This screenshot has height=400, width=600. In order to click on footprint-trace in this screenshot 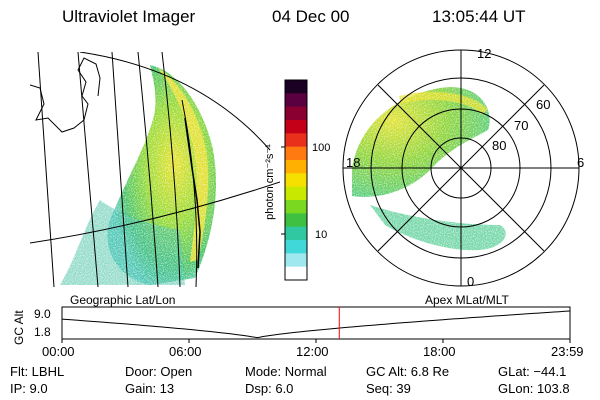, I will do `click(192, 193)`.